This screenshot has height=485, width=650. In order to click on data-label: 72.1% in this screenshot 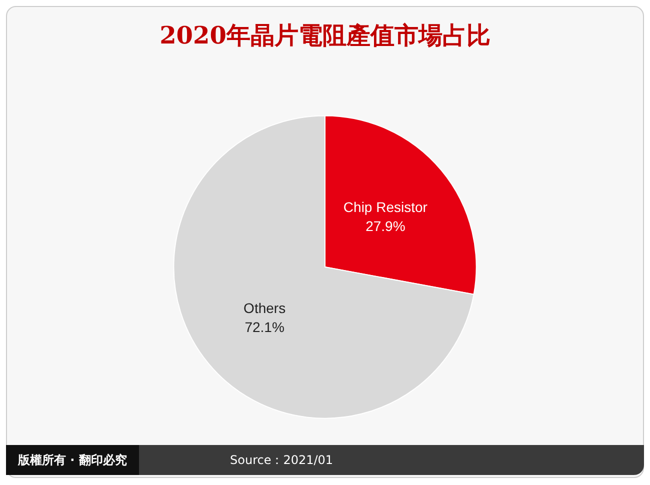, I will do `click(264, 326)`.